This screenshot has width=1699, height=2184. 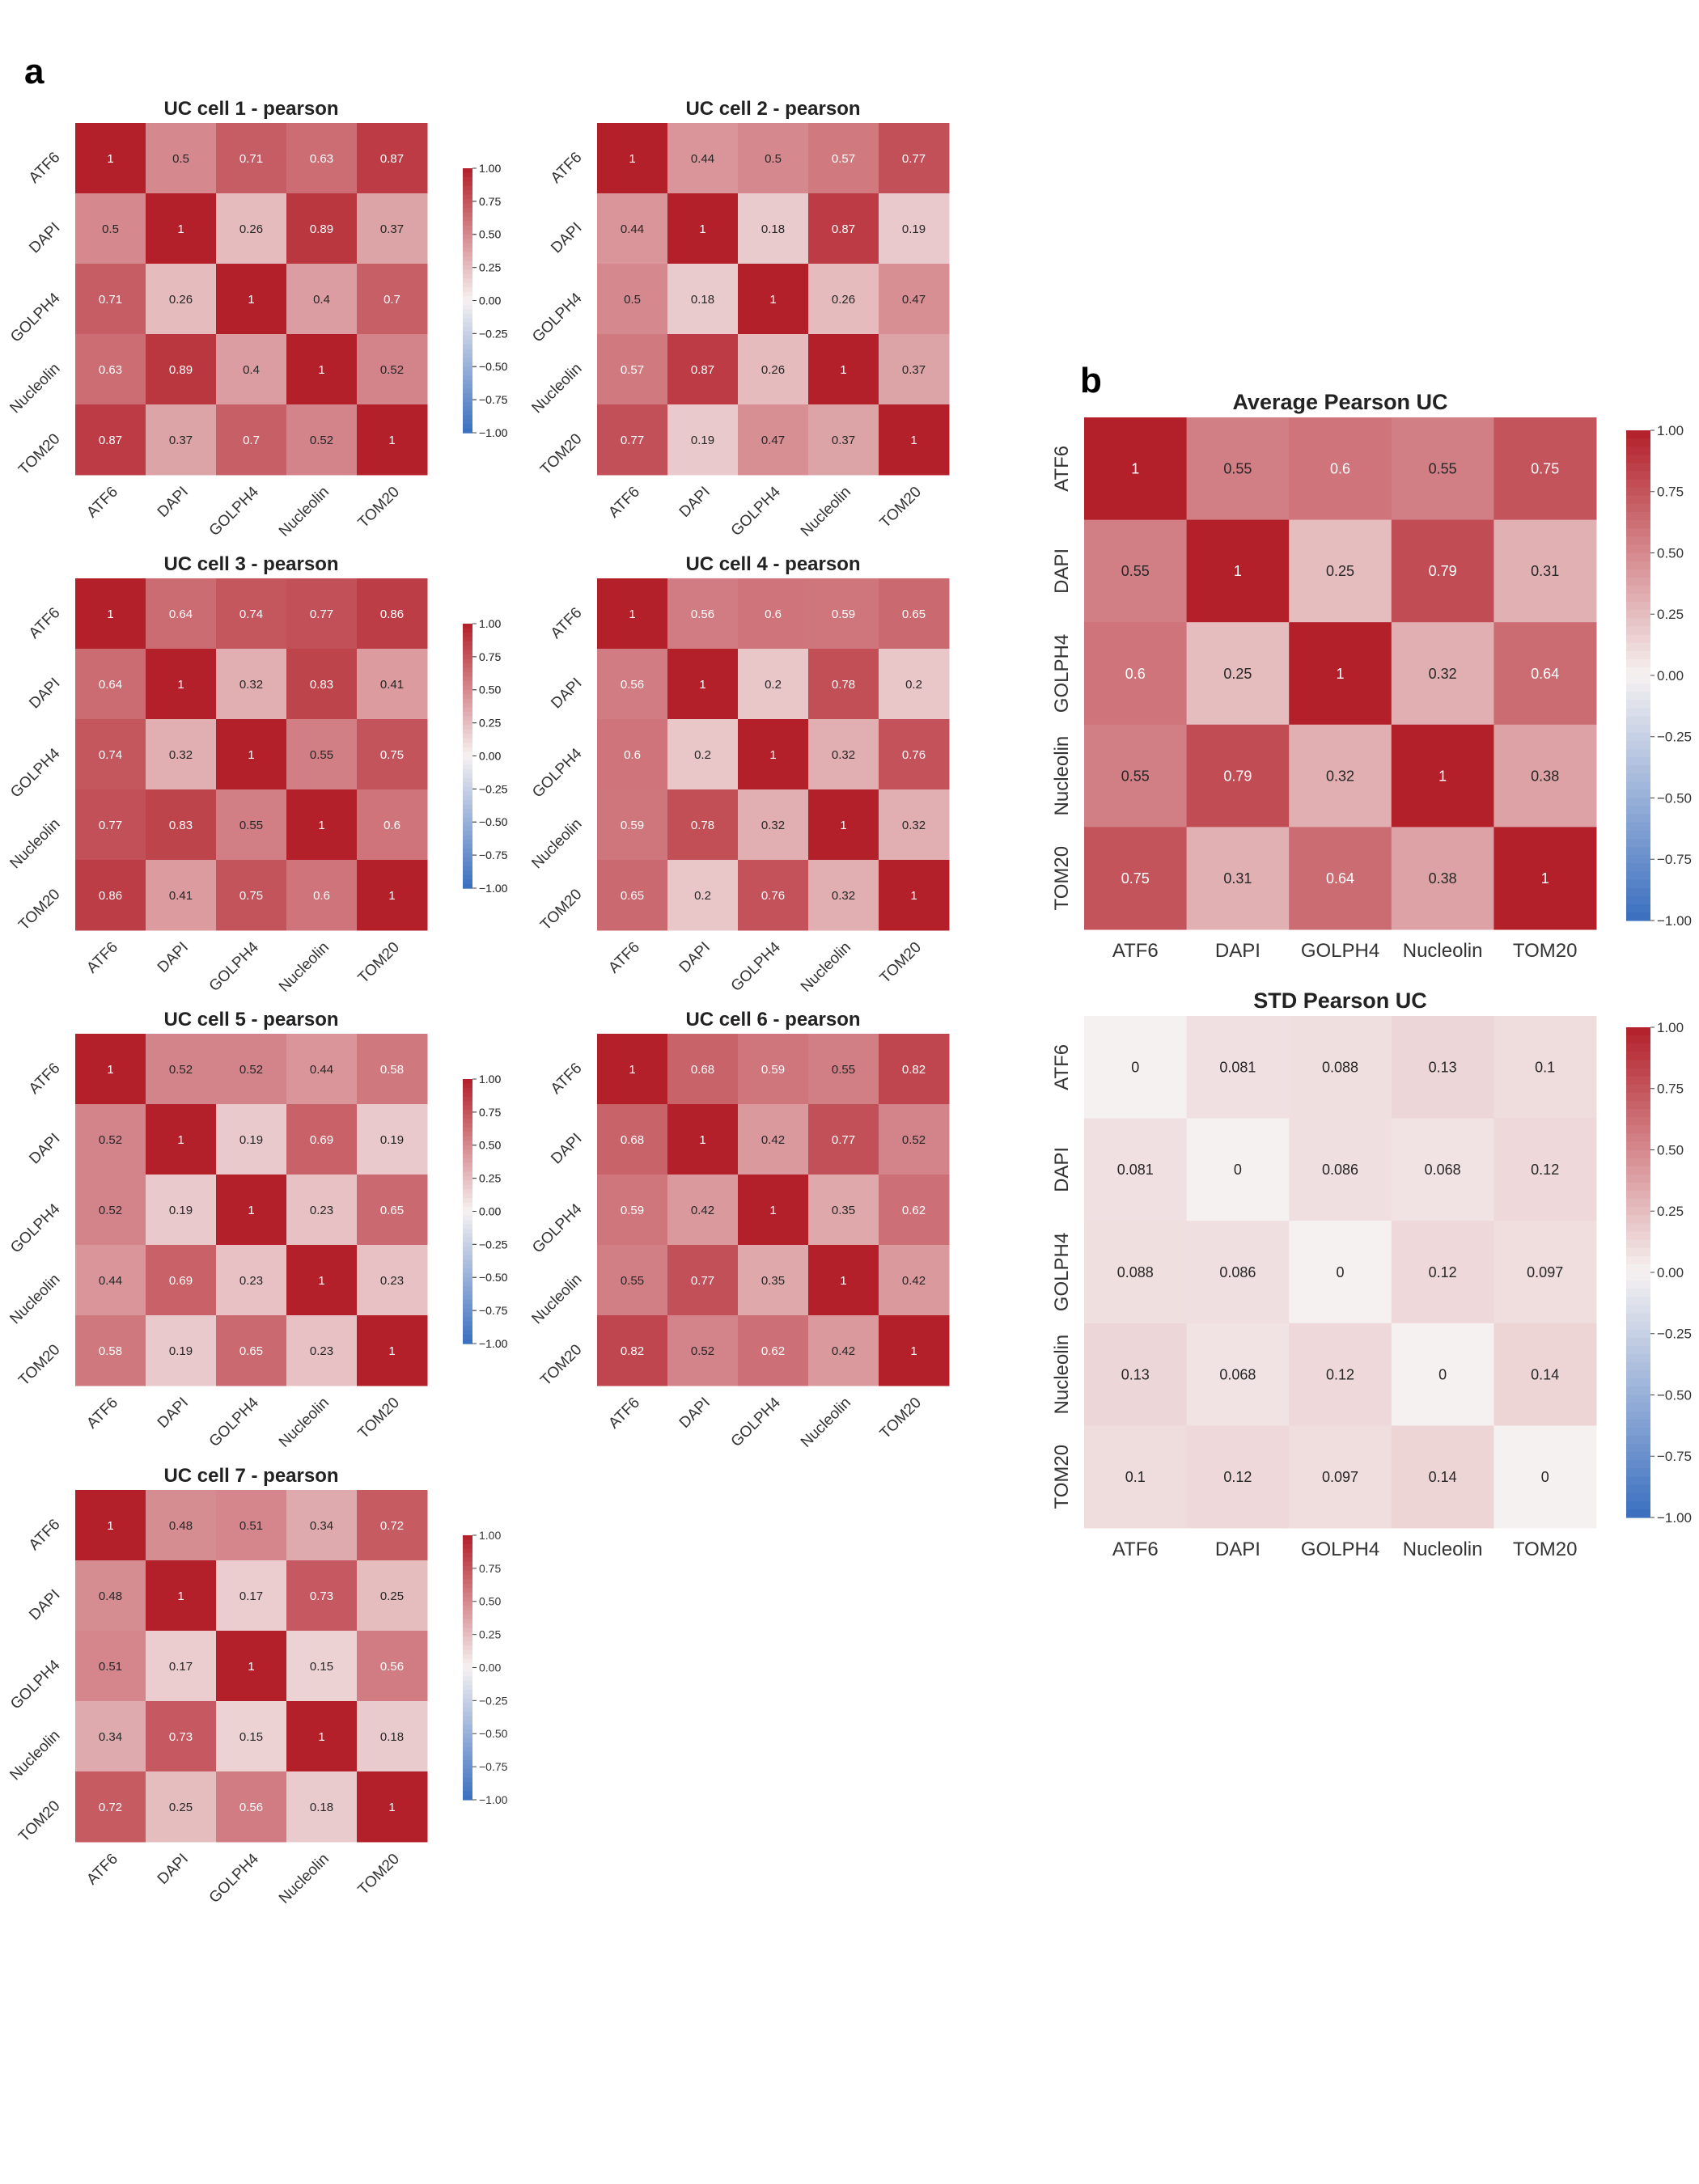 What do you see at coordinates (1237, 951) in the screenshot?
I see `average-pearson-col-label: DAPI` at bounding box center [1237, 951].